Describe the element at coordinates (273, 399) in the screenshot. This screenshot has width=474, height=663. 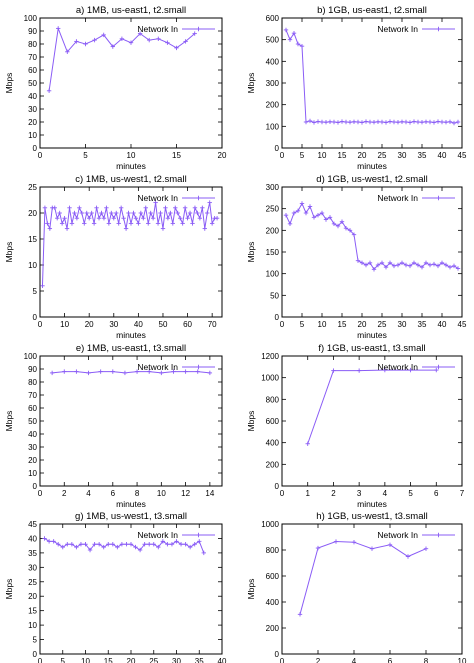
I see `y-tick-label: 800` at that location.